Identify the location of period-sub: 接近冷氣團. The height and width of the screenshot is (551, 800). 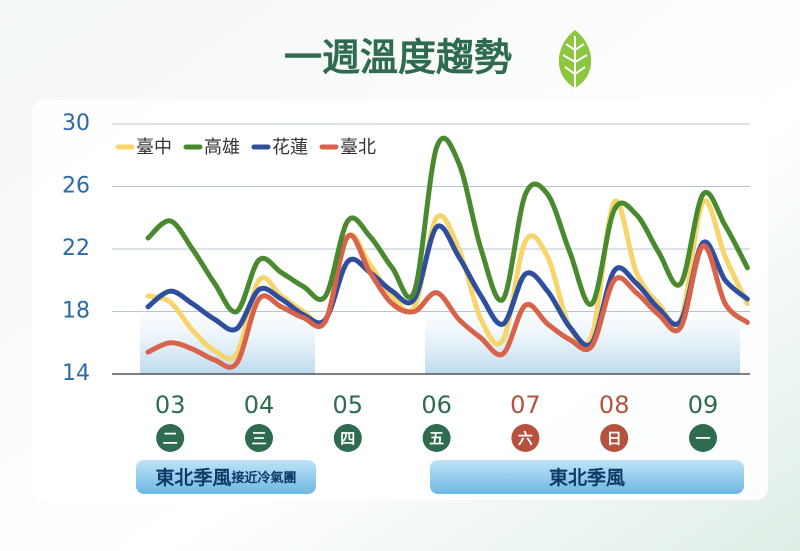
(264, 478).